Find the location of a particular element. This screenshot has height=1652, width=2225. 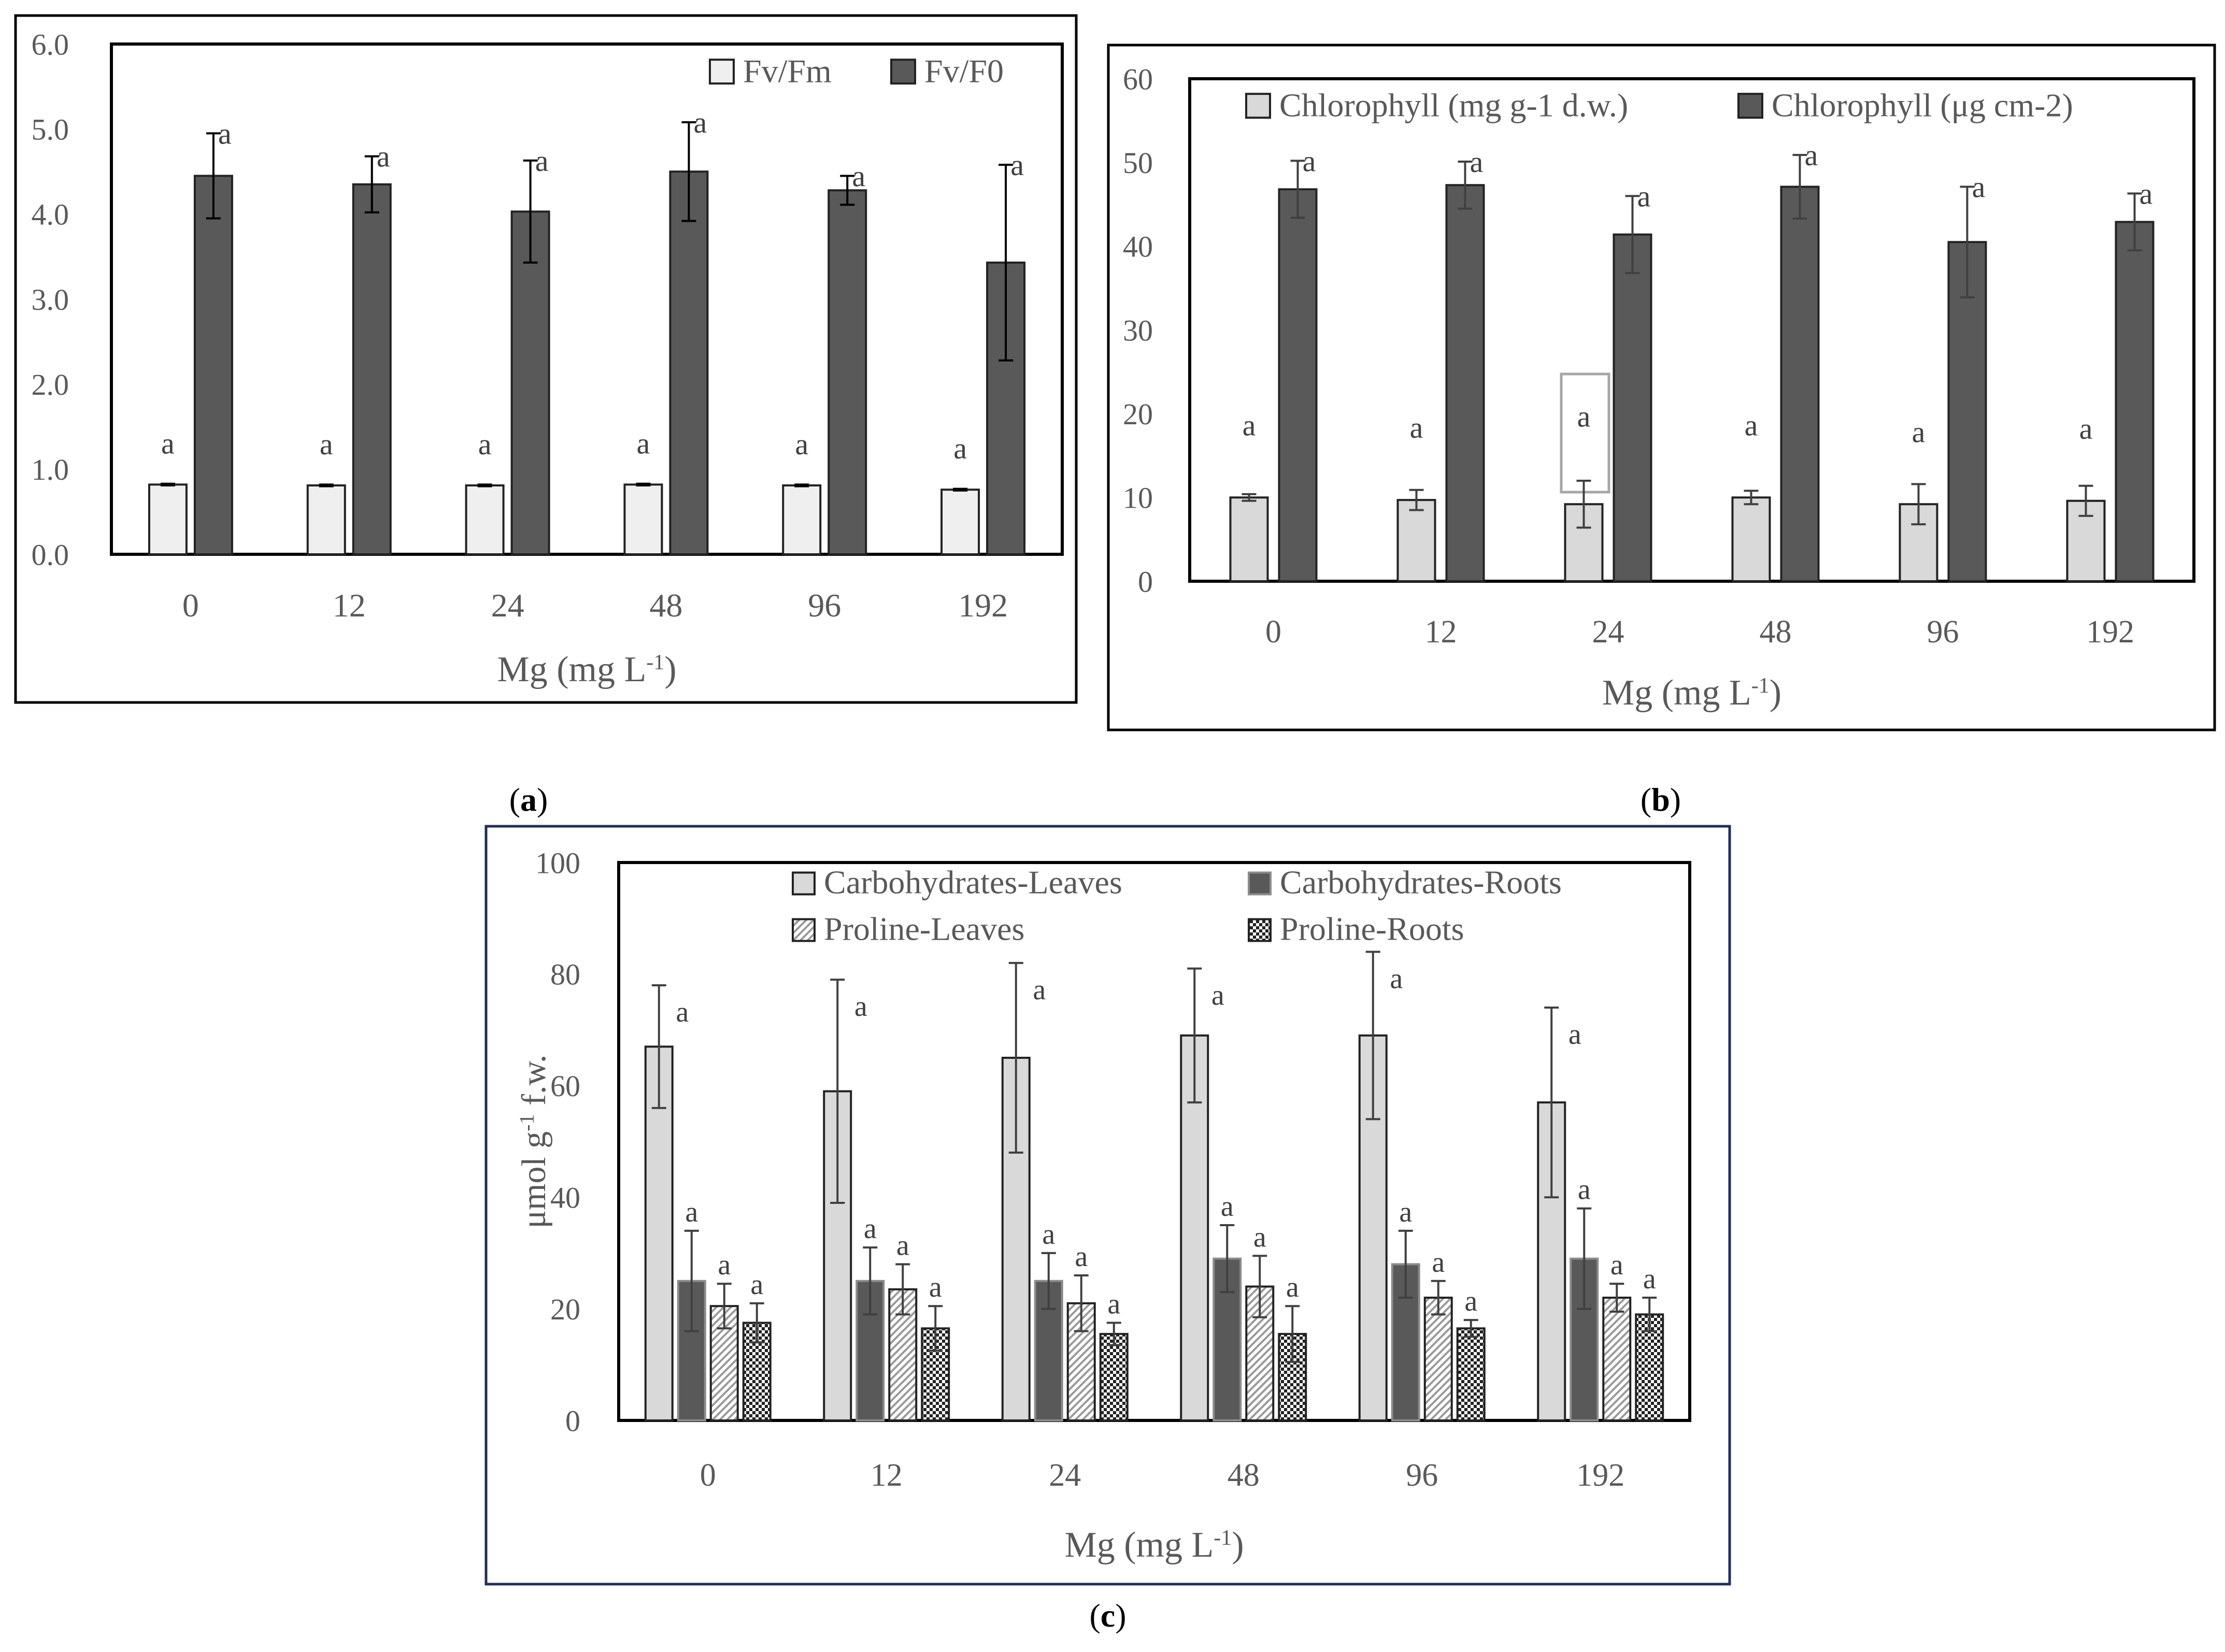

panel-b-highlight-box is located at coordinates (1585, 433).